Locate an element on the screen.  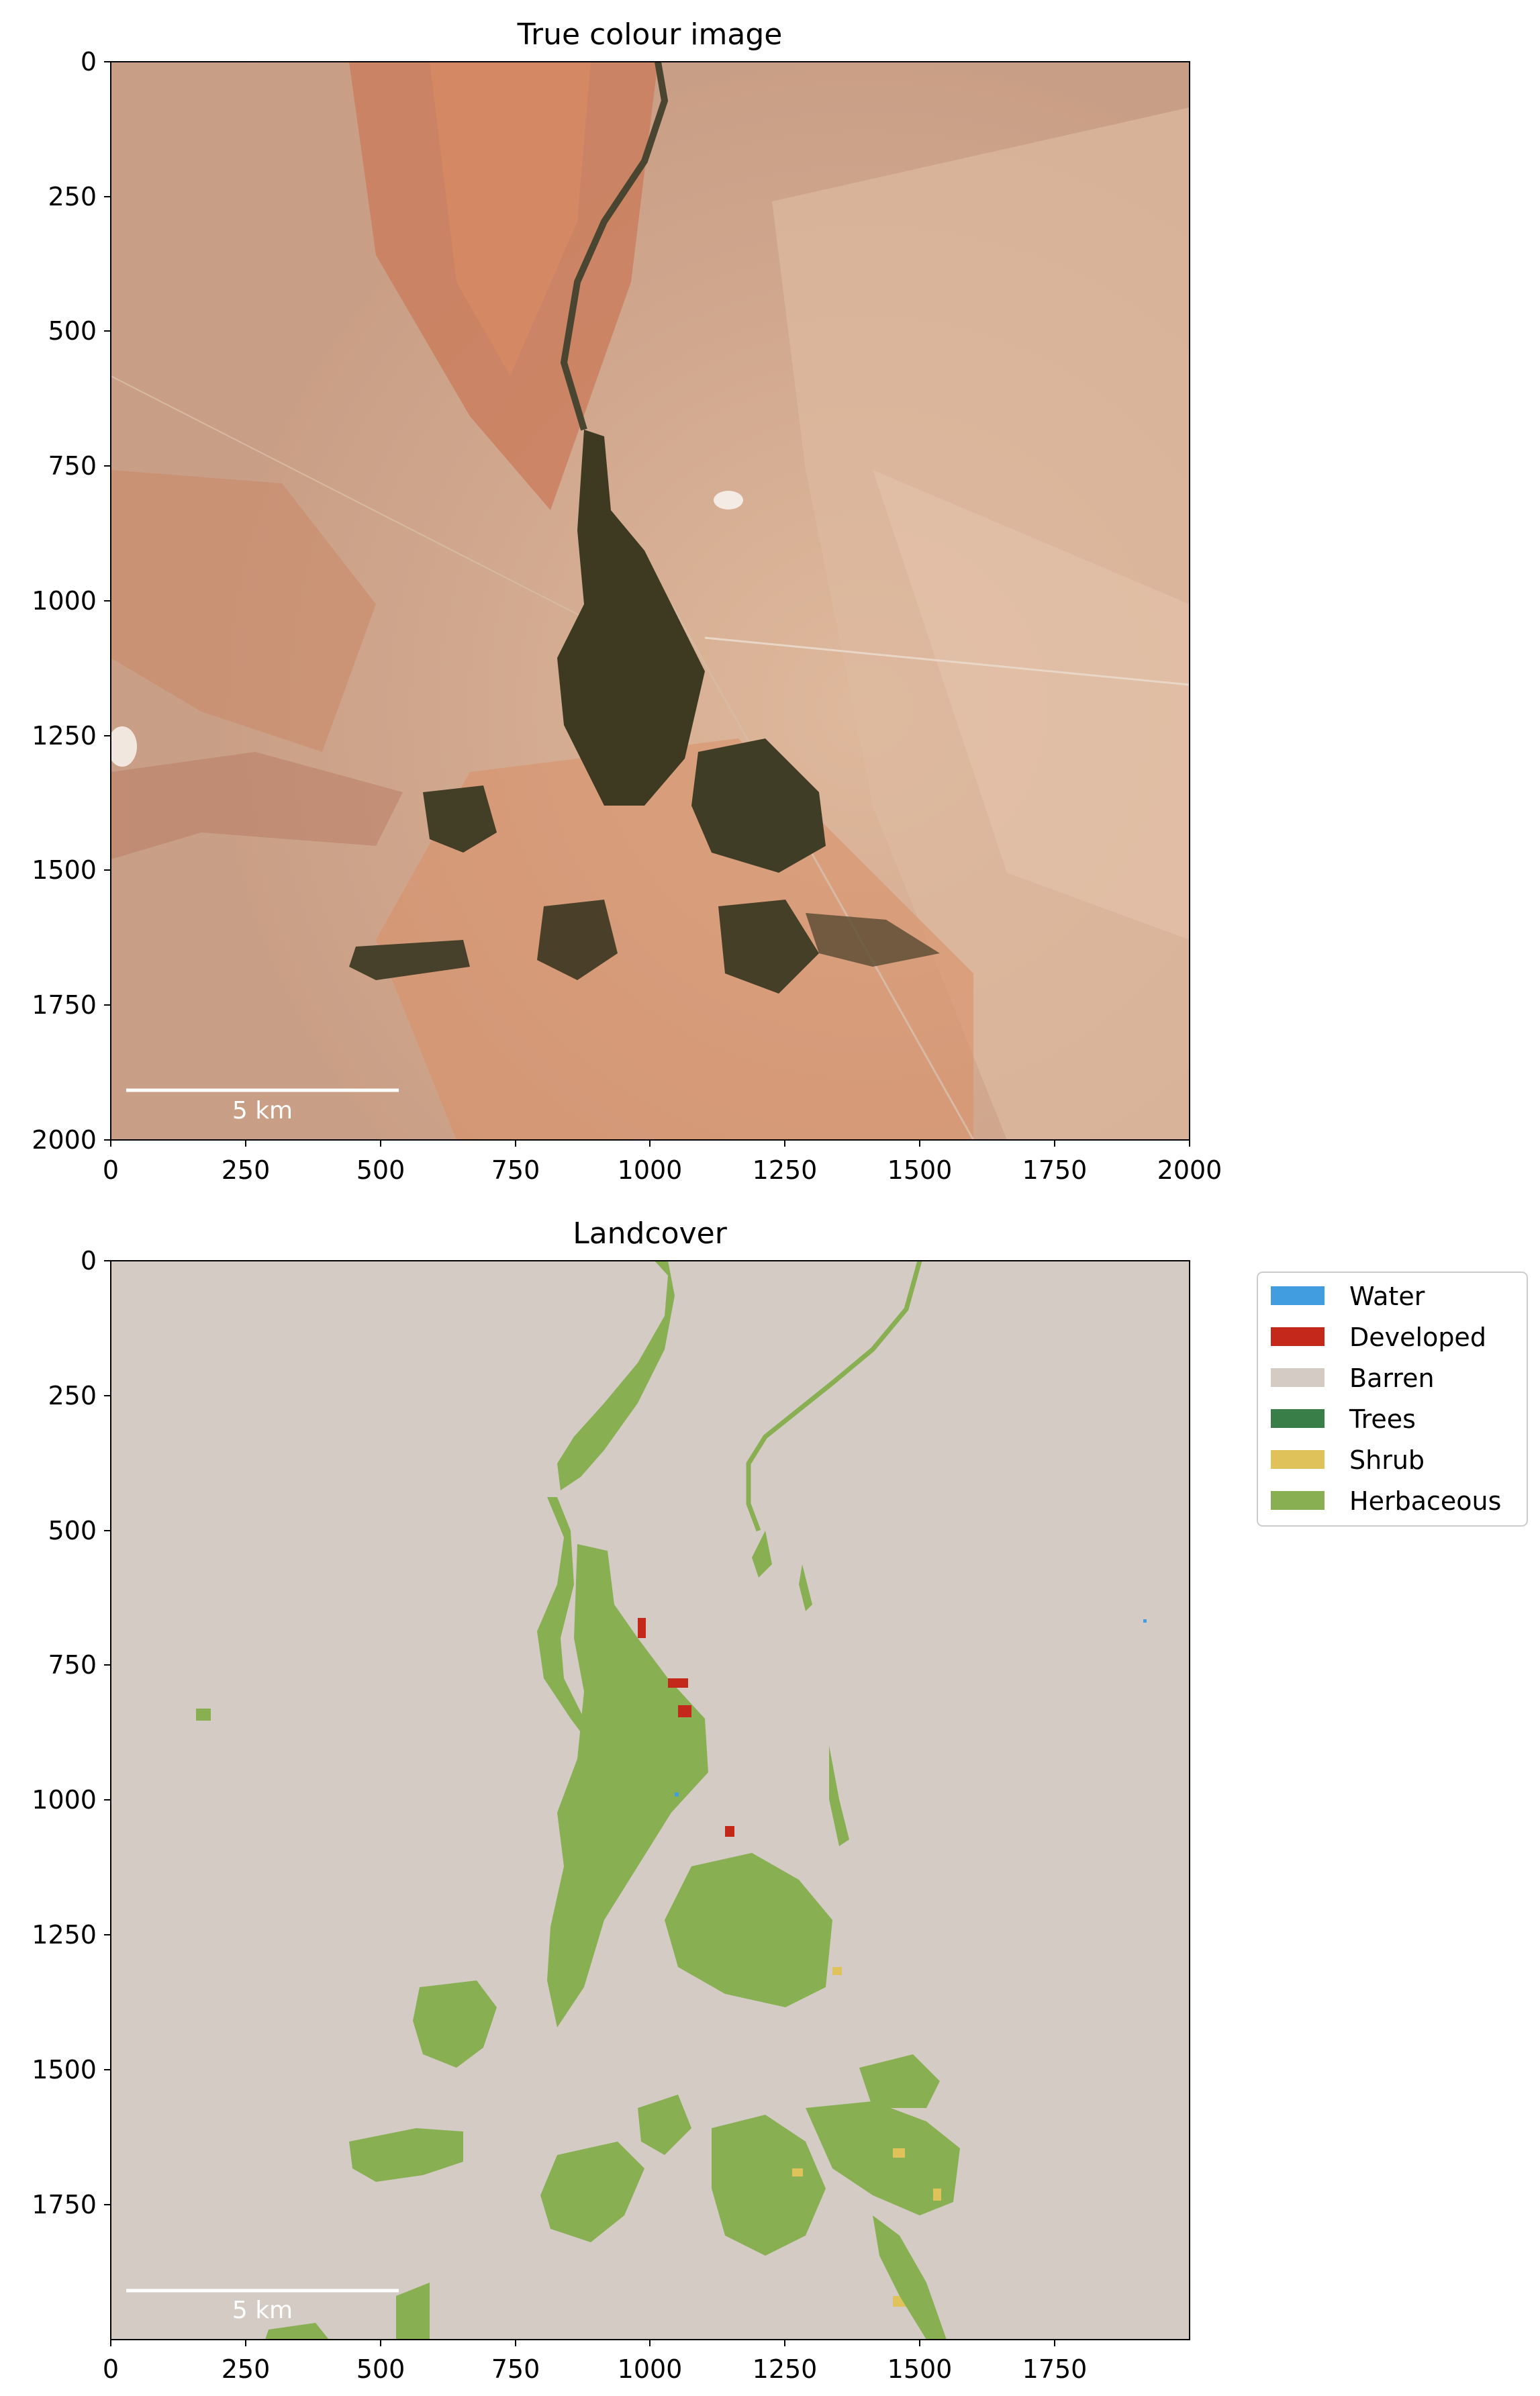
landcover-scale-label: 5 km is located at coordinates (262, 2310).